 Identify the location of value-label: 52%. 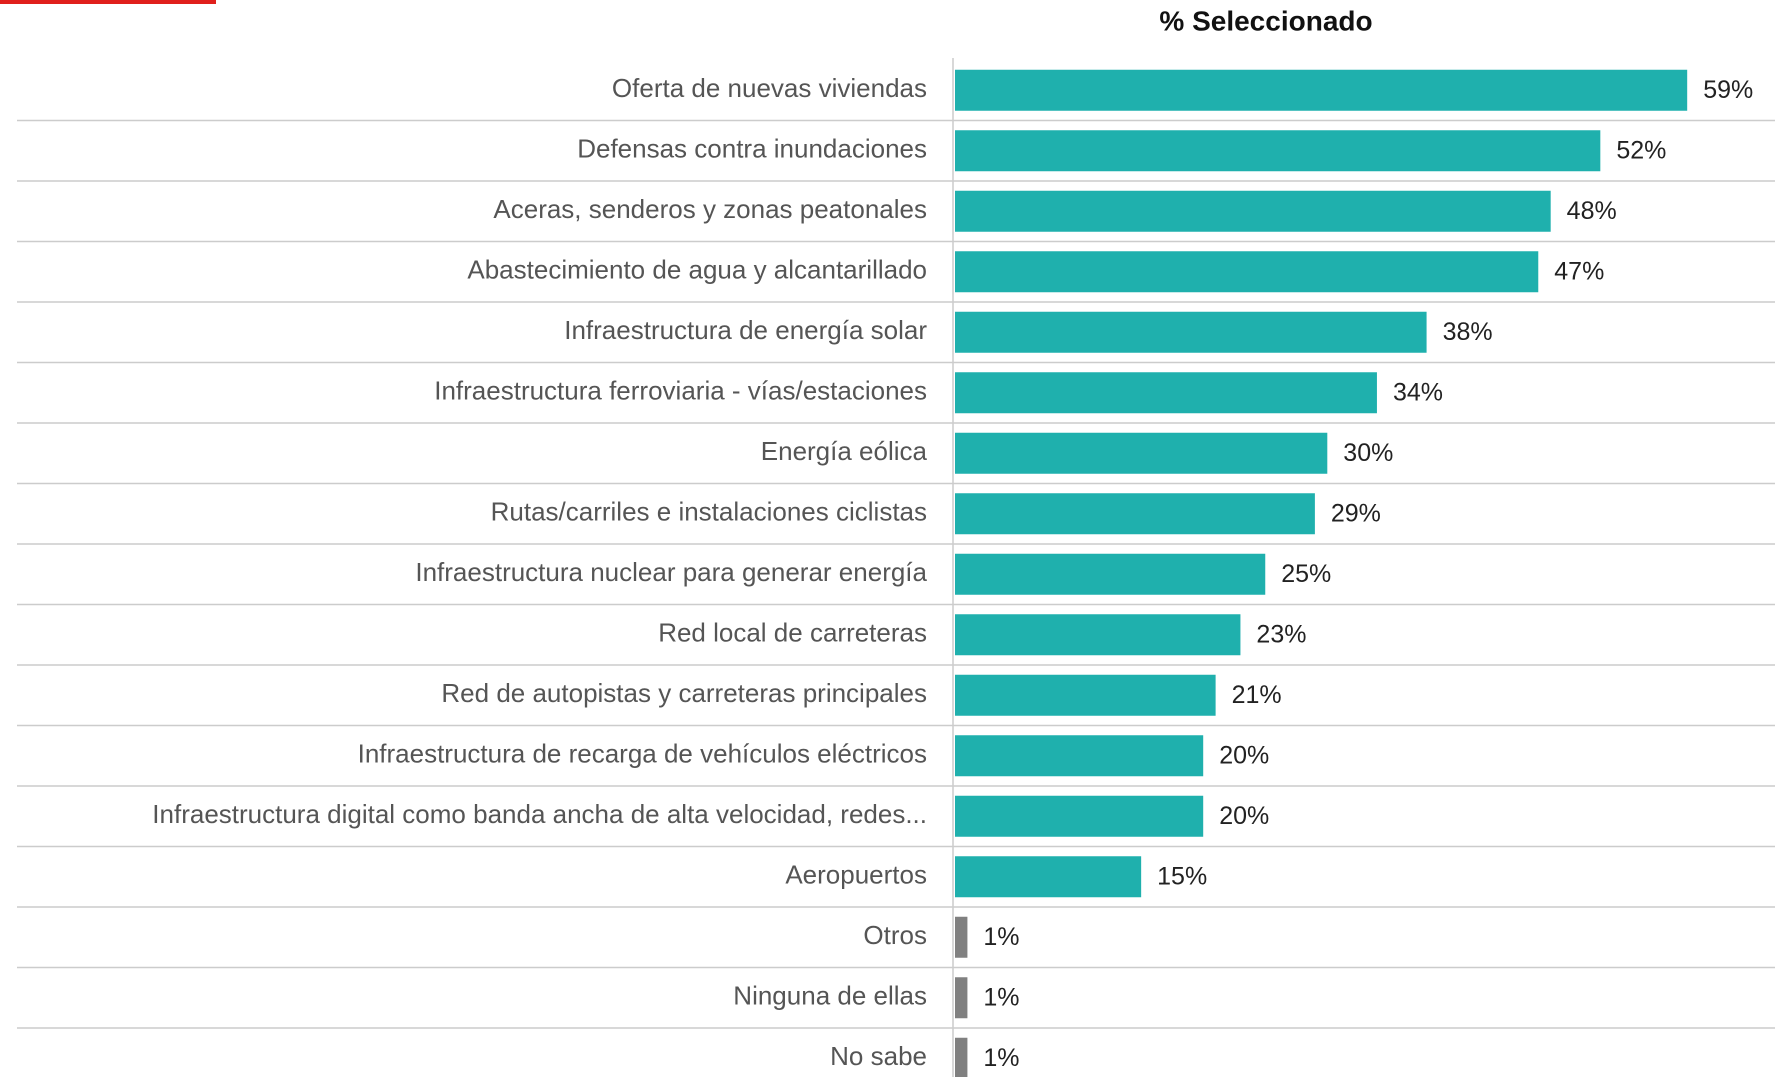
(1641, 150).